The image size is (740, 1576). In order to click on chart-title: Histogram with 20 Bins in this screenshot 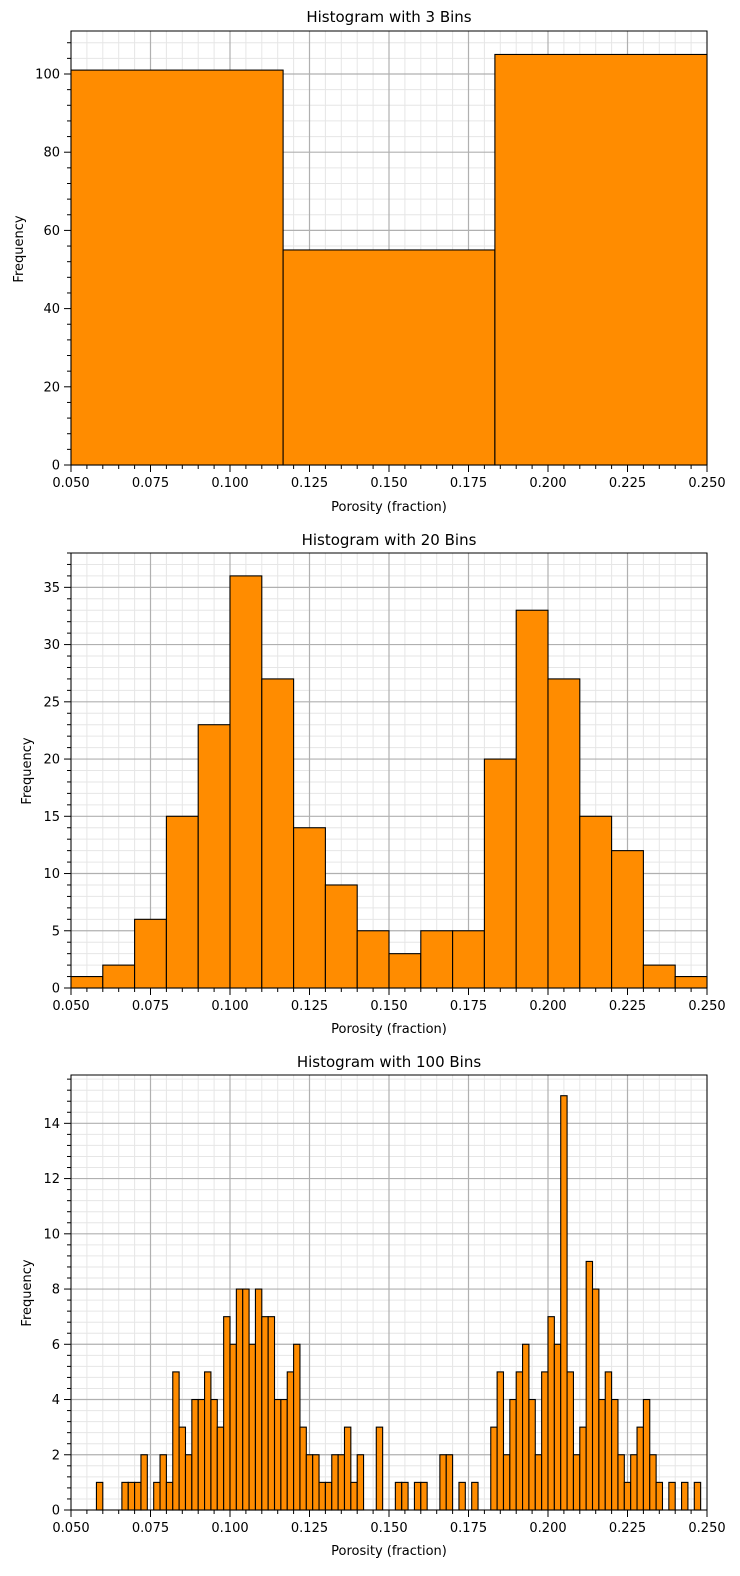, I will do `click(389, 540)`.